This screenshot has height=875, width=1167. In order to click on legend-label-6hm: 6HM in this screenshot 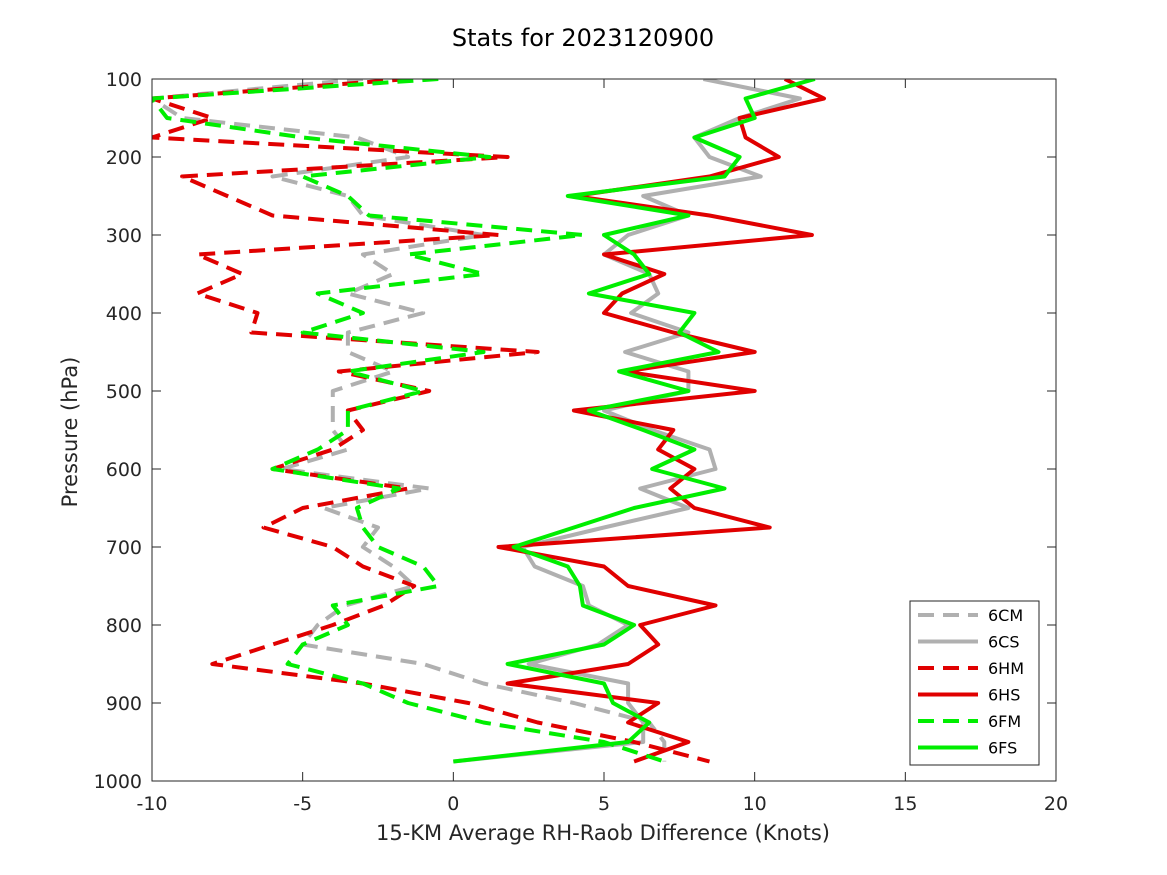, I will do `click(1006, 668)`.